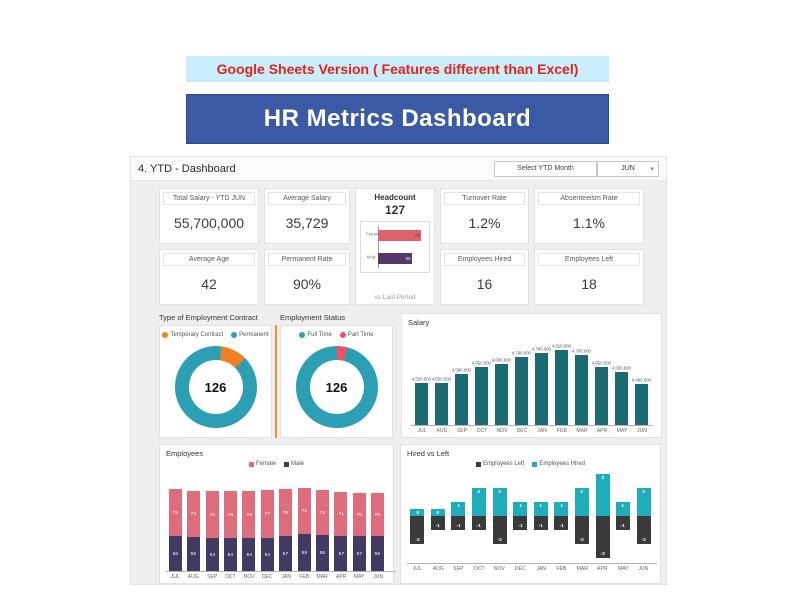 This screenshot has width=794, height=596. What do you see at coordinates (501, 360) in the screenshot?
I see `bar-value-label: 4,680,000` at bounding box center [501, 360].